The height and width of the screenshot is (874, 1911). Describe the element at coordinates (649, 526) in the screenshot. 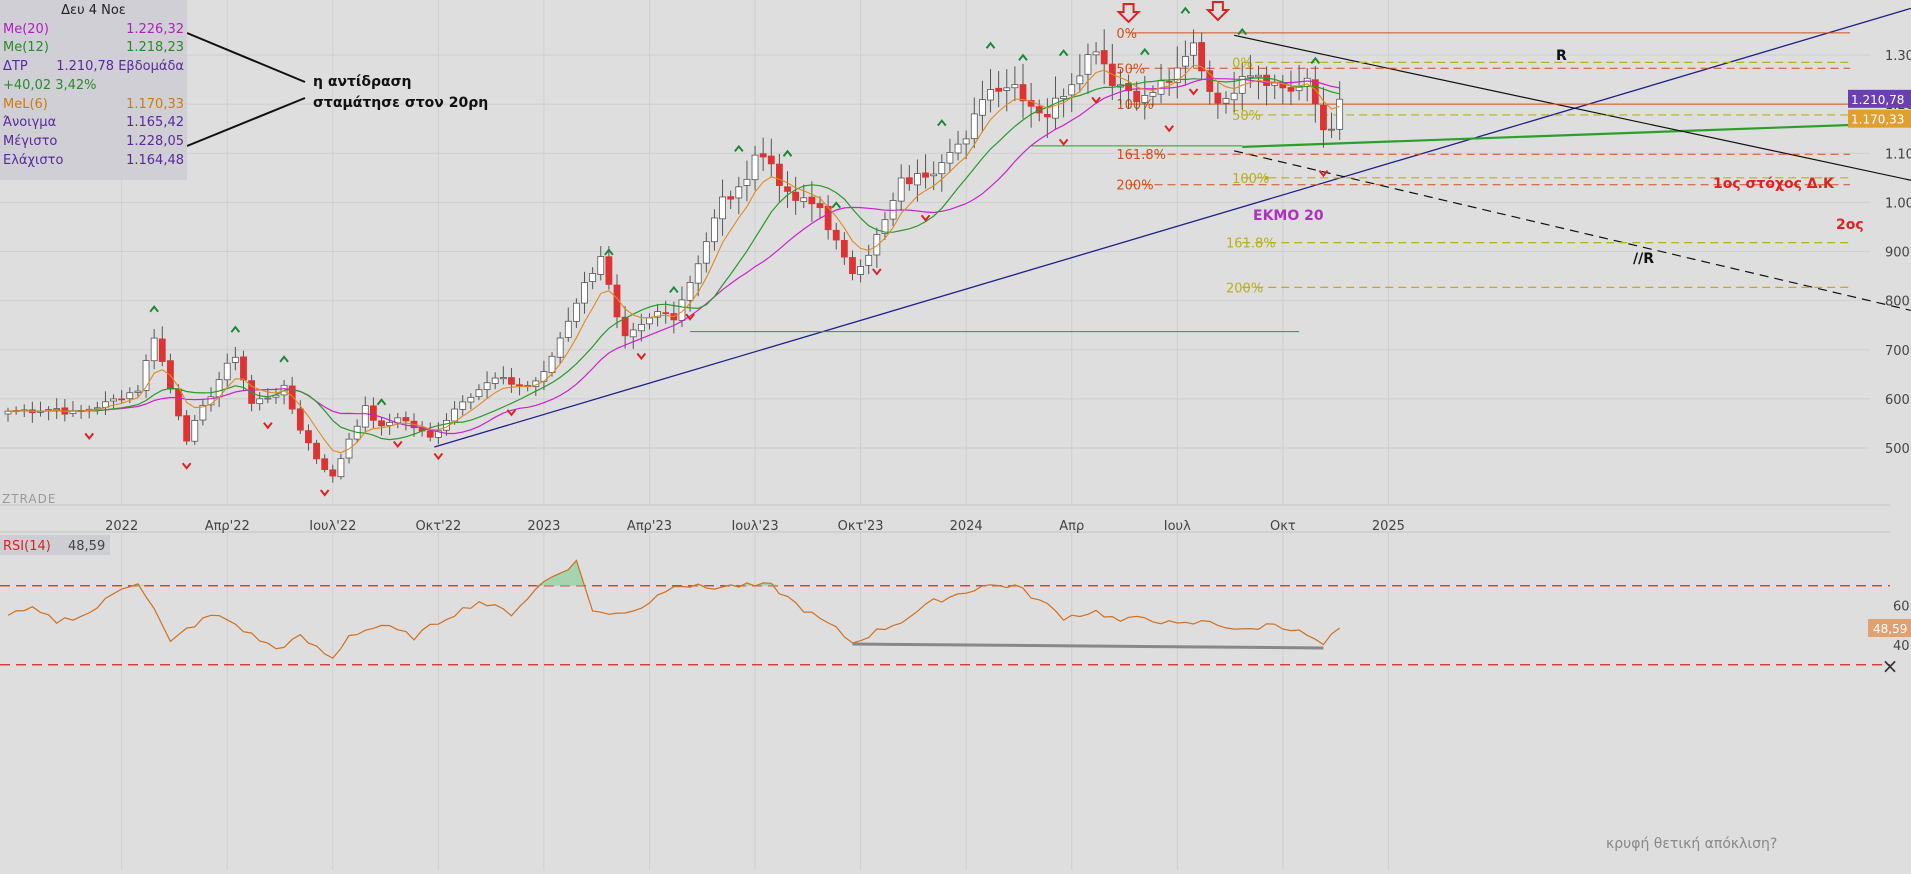

I see `x-tick-label: Απρ'23` at that location.